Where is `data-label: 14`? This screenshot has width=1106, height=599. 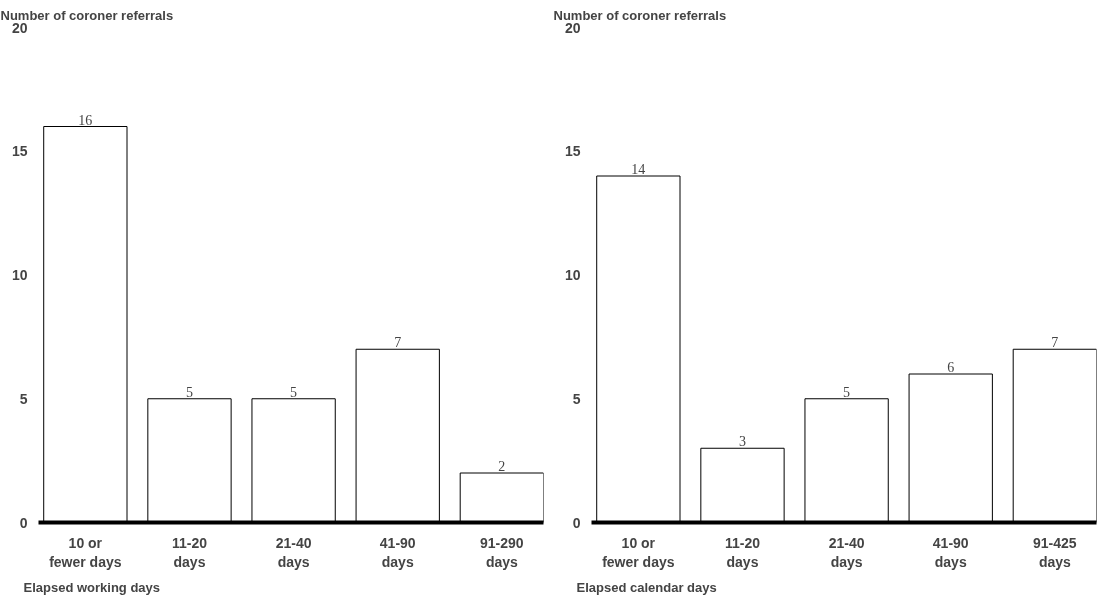 data-label: 14 is located at coordinates (638, 169).